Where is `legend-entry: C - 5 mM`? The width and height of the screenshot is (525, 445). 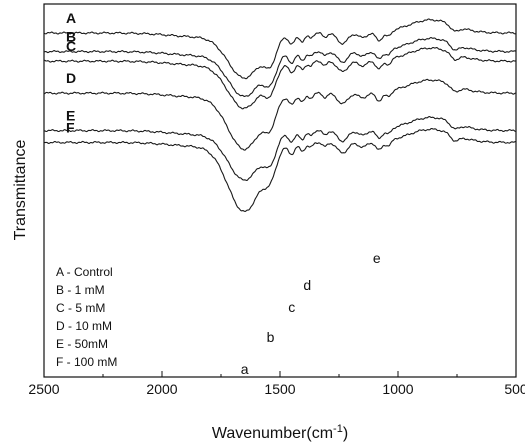
legend-entry: C - 5 mM is located at coordinates (80, 308).